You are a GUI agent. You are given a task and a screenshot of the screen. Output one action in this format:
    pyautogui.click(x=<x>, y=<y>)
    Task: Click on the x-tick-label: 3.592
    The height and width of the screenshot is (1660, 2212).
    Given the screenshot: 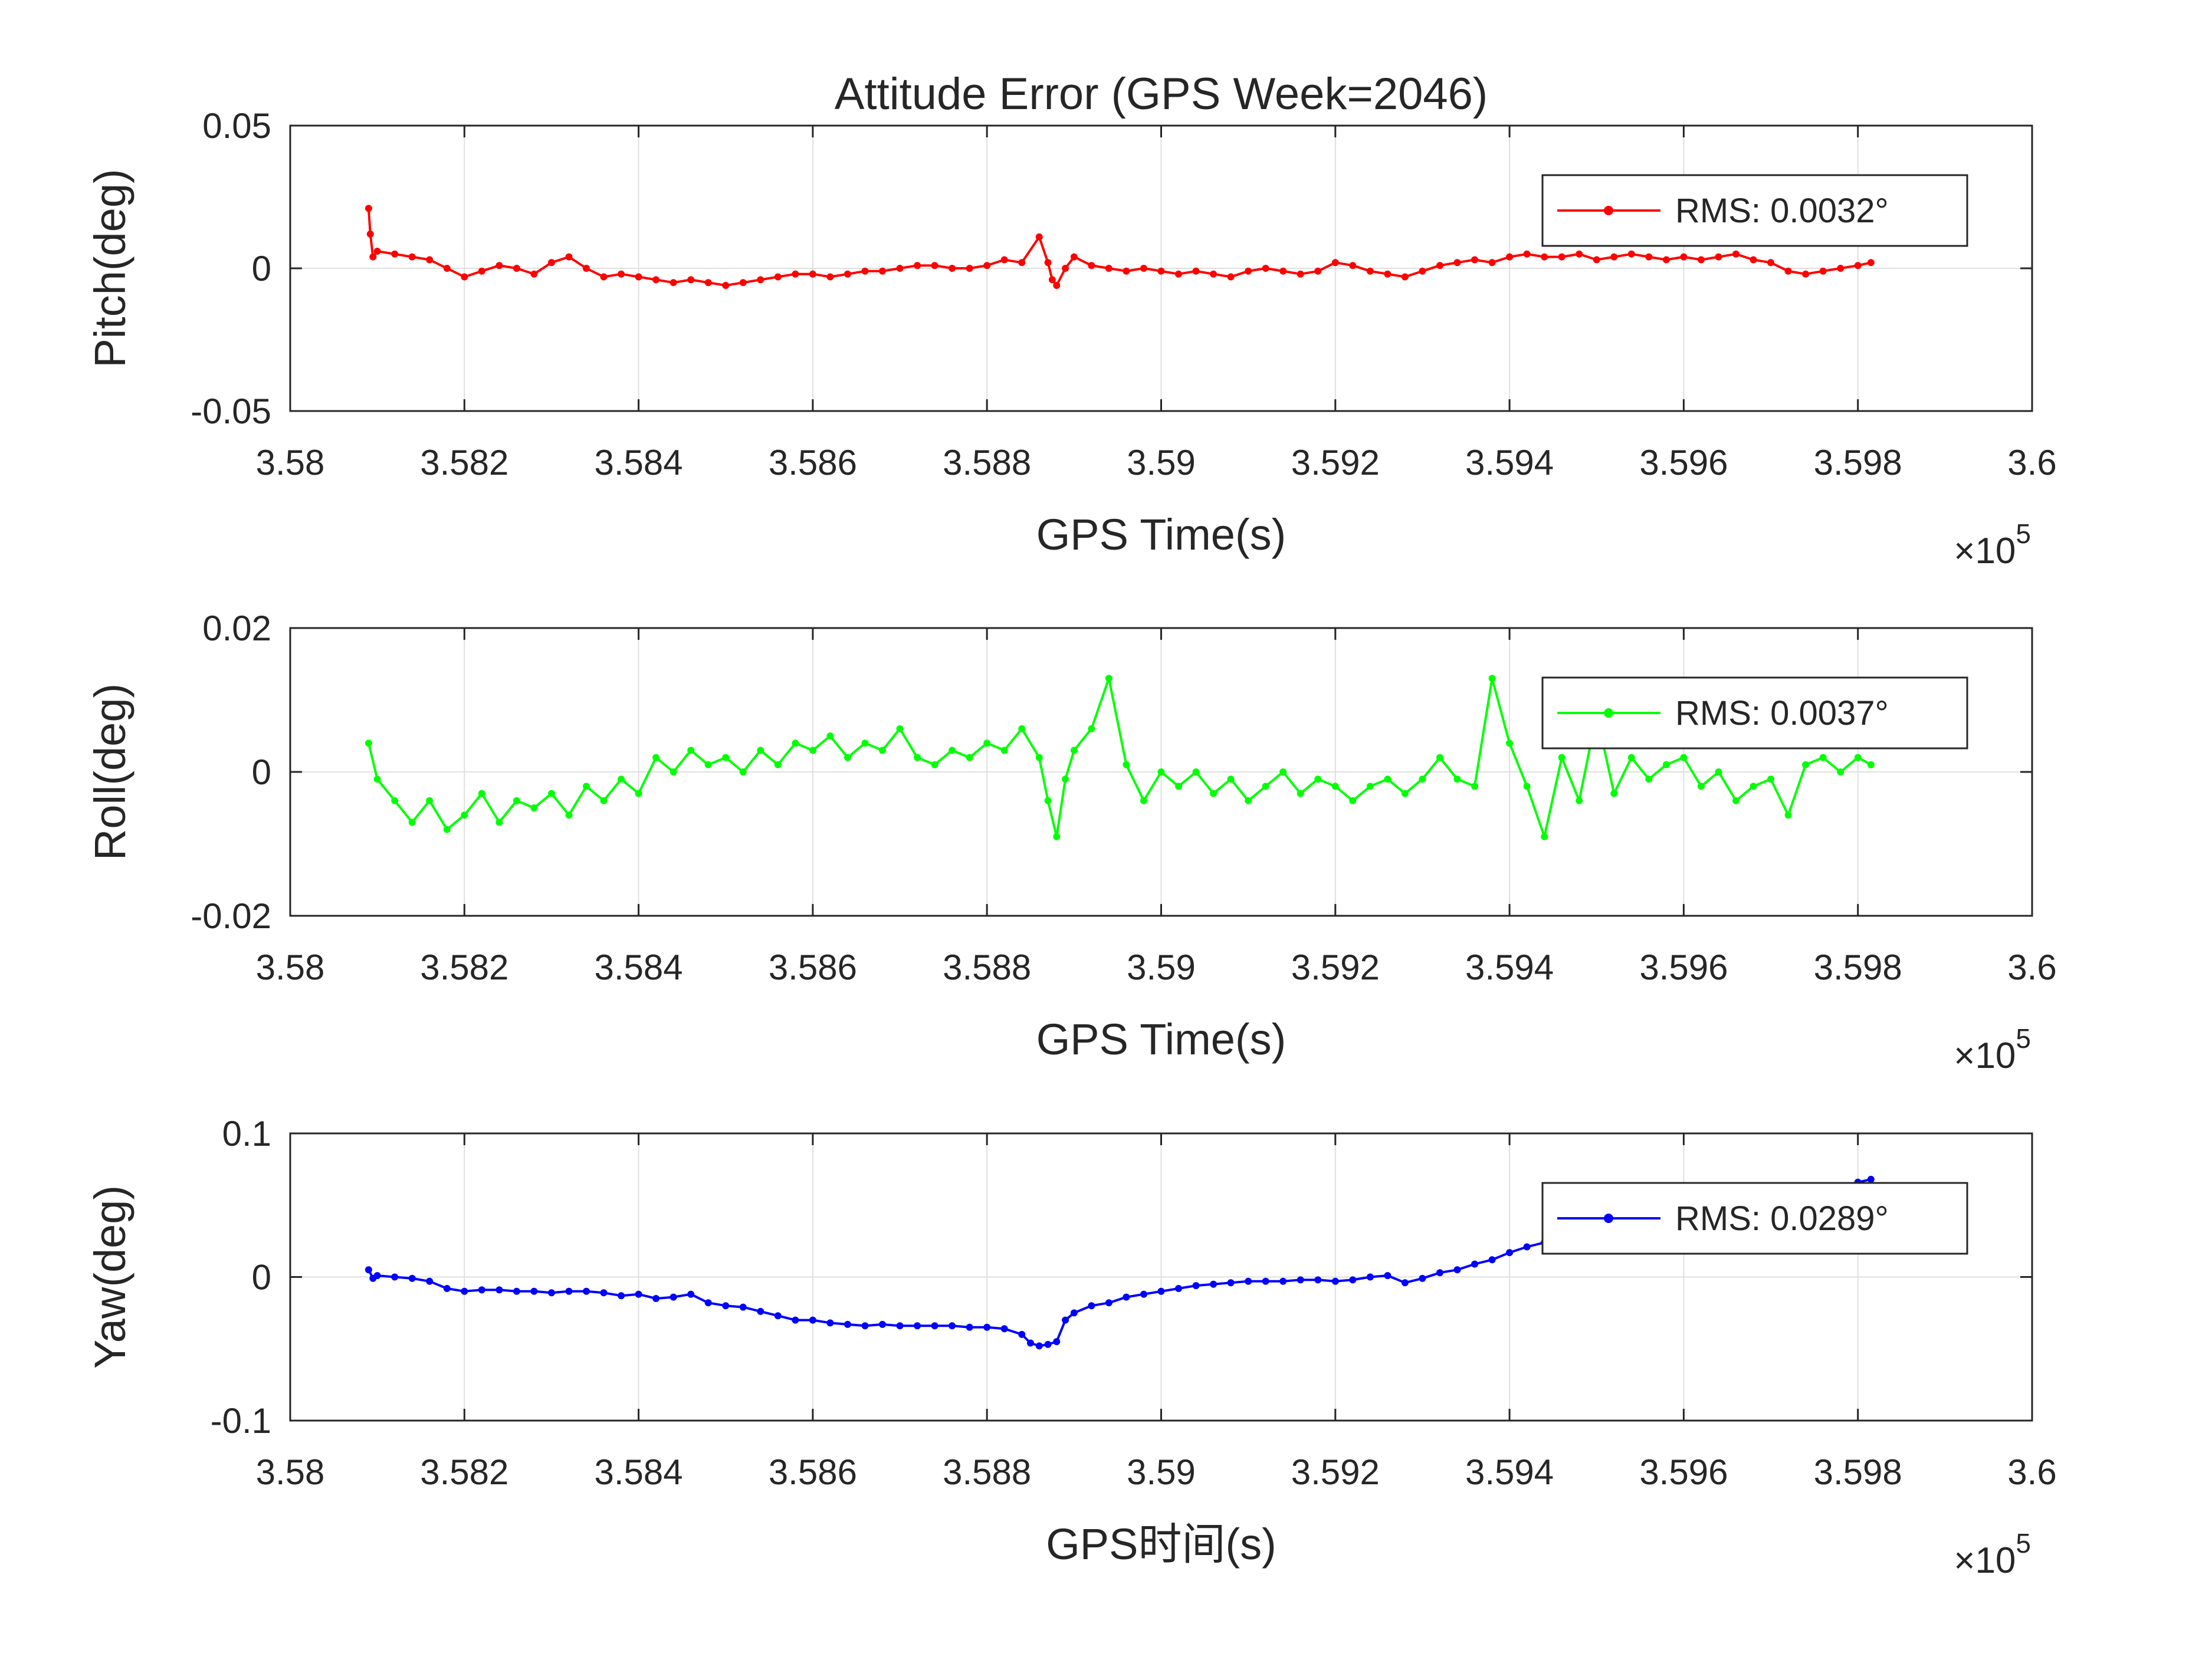 What is the action you would take?
    pyautogui.click(x=1335, y=462)
    